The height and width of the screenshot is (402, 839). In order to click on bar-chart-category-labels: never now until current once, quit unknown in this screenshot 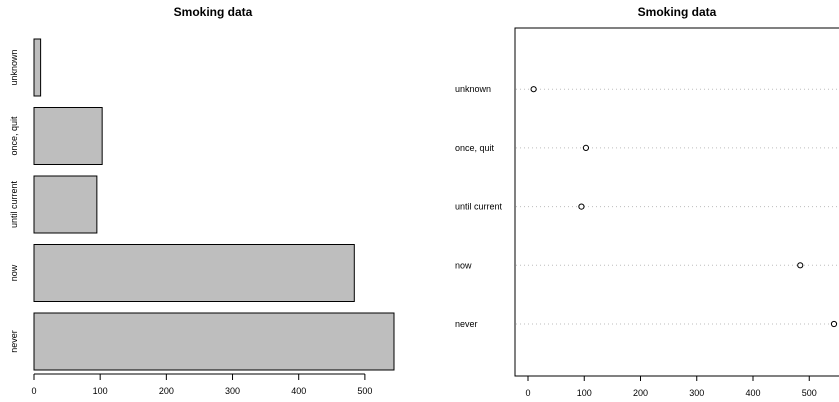, I will do `click(14, 200)`.